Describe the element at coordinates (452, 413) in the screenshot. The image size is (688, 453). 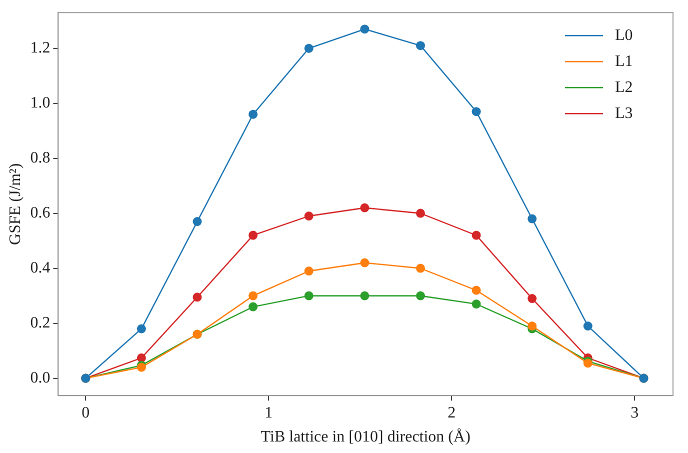
I see `x-tick-label: 2` at that location.